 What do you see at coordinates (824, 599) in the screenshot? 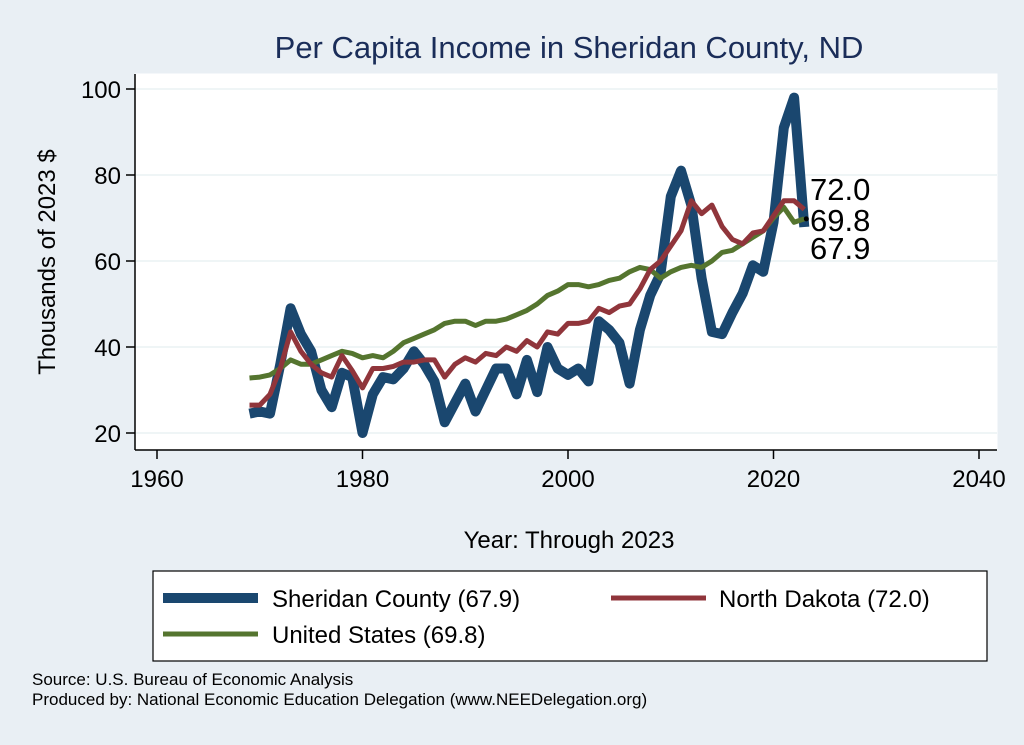
I see `legend-label-north-dakota: North Dakota (72.0)` at bounding box center [824, 599].